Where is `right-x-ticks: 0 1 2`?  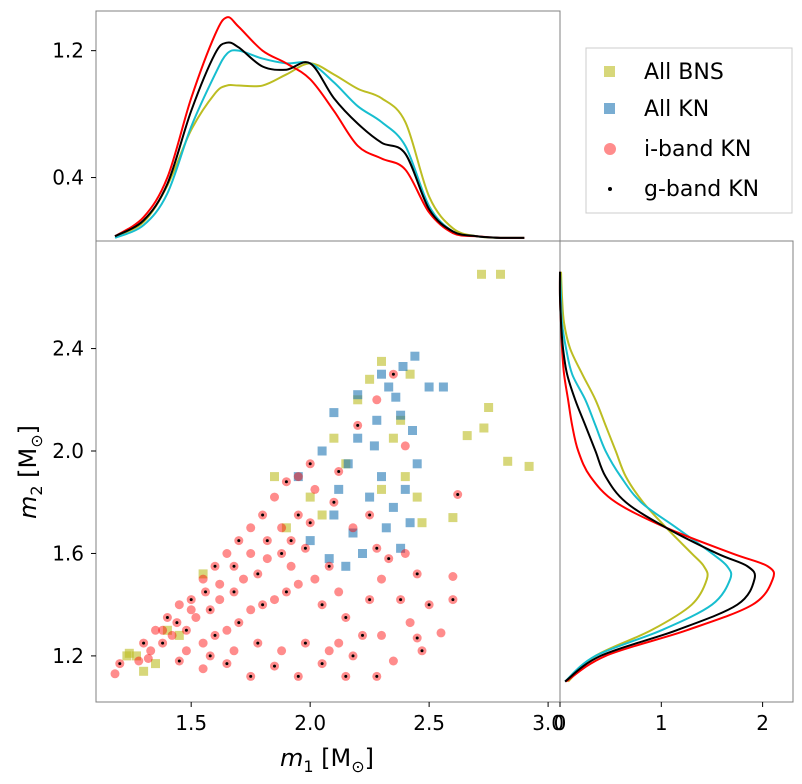 right-x-ticks: 0 1 2 is located at coordinates (661, 718).